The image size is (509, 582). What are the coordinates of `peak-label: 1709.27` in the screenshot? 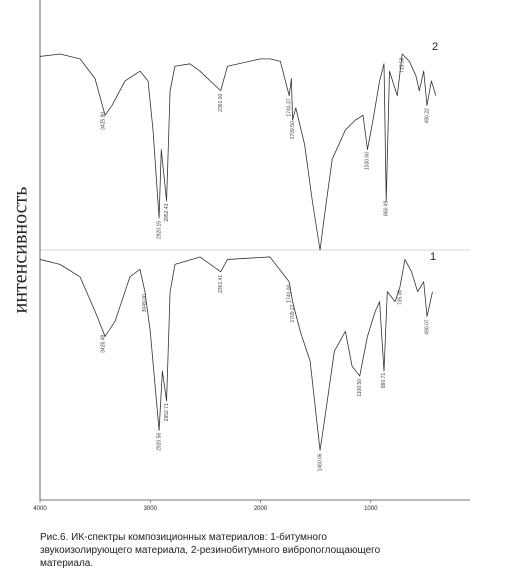 It's located at (293, 313).